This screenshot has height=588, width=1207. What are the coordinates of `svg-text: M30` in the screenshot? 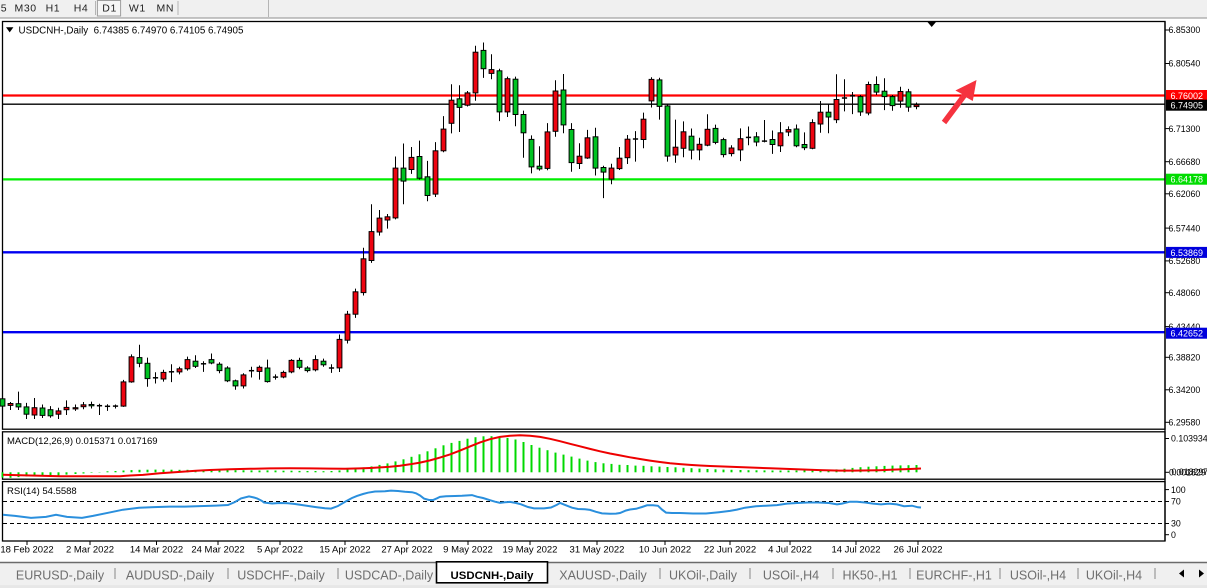 It's located at (25, 9).